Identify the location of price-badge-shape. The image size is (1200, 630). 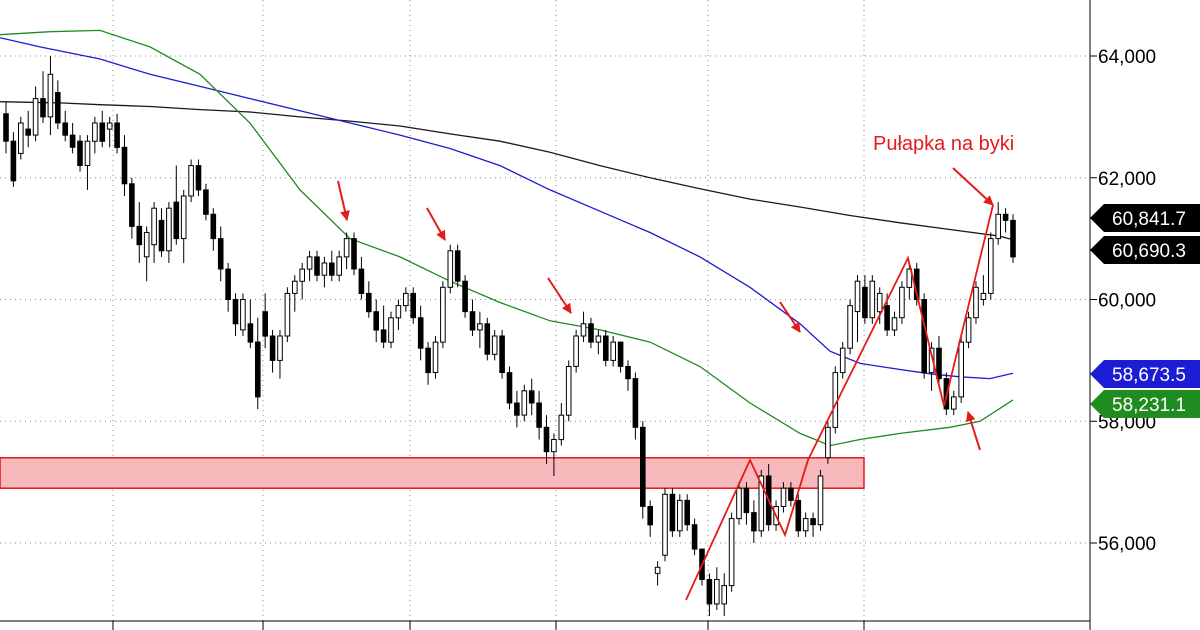
(1145, 218).